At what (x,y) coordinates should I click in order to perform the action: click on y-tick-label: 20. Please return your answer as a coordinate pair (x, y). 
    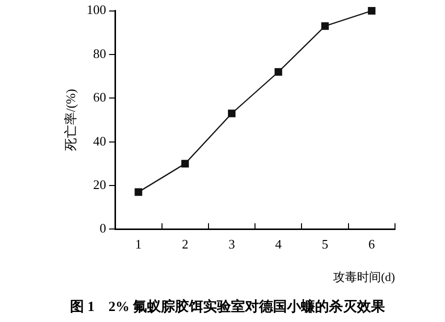
    Looking at the image, I should click on (99, 184).